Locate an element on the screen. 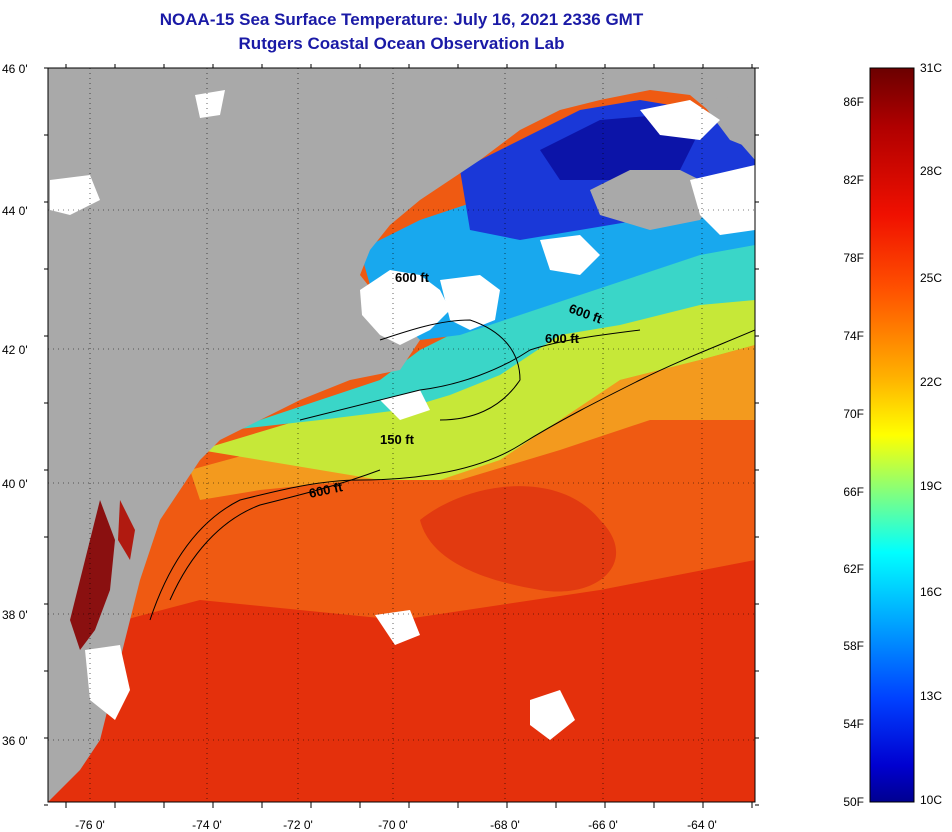  lat-label: 42 0' is located at coordinates (15, 350).